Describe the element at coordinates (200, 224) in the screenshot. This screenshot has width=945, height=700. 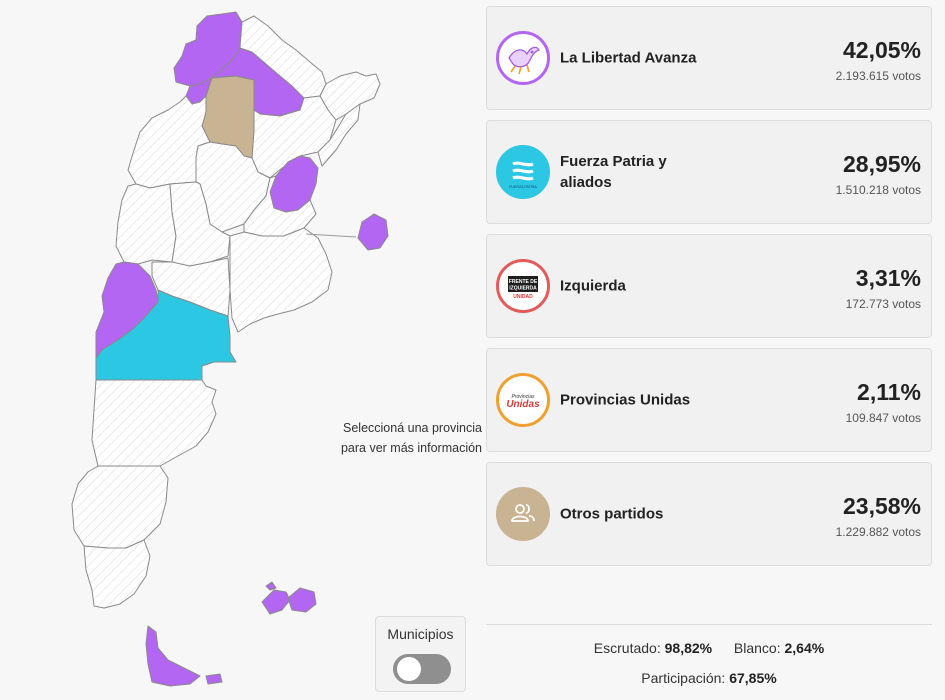
I see `province-cordoba` at that location.